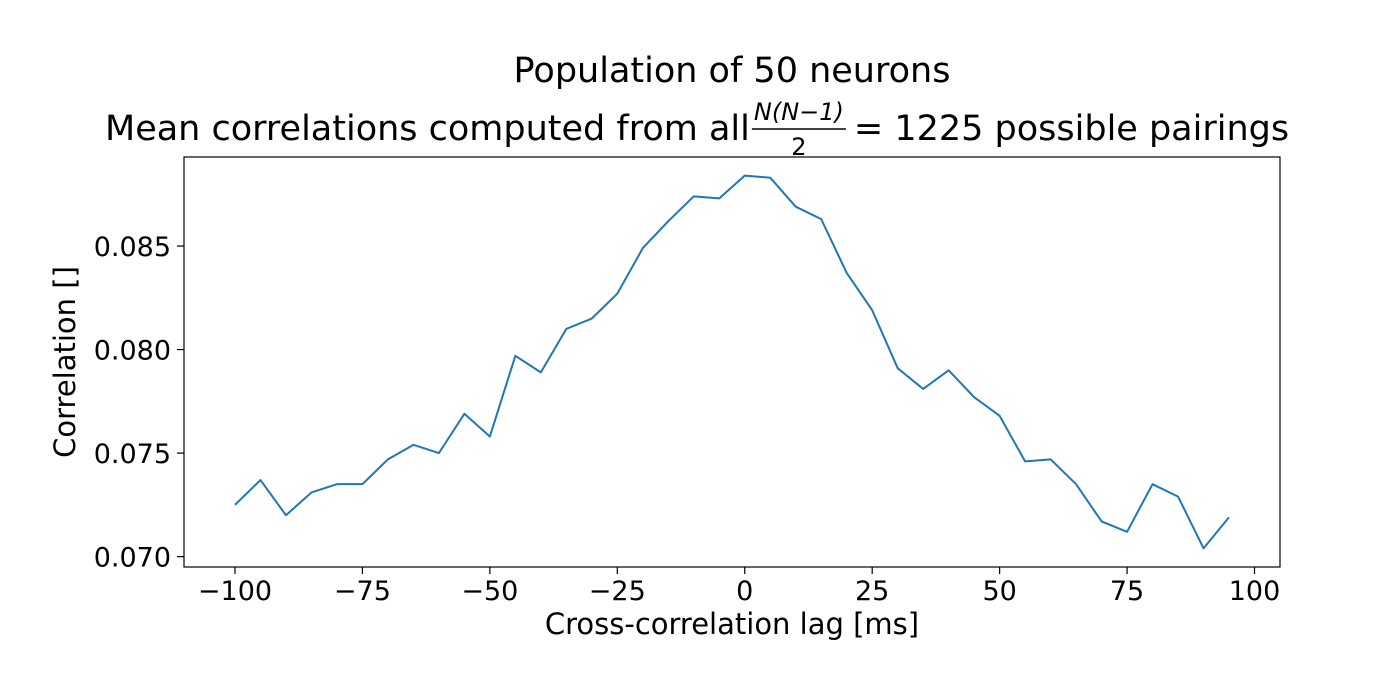  Describe the element at coordinates (132, 454) in the screenshot. I see `y-tick-label: 0.075` at that location.